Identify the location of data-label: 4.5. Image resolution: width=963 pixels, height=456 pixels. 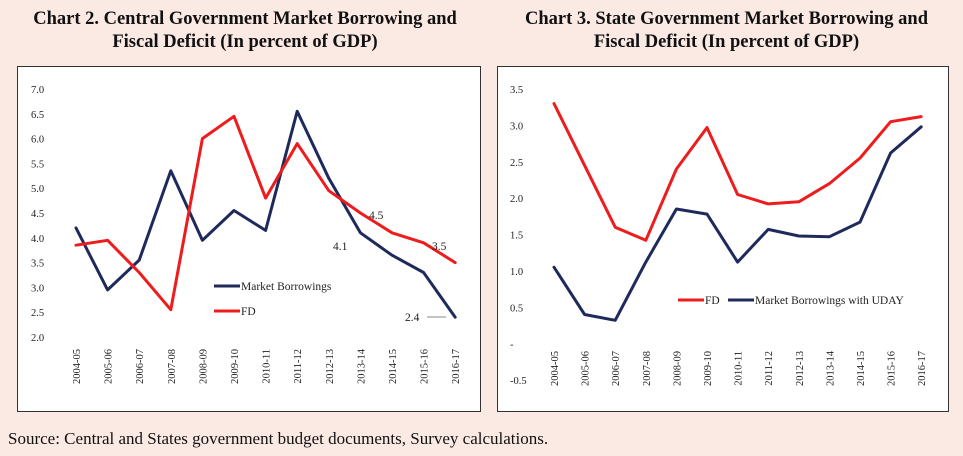
(376, 216).